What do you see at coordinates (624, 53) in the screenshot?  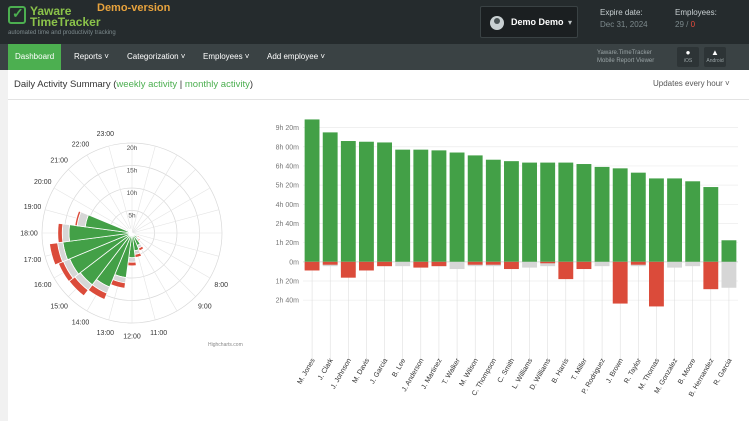 I see `mobile-viewer-line1: Yaware.TimeTracker` at bounding box center [624, 53].